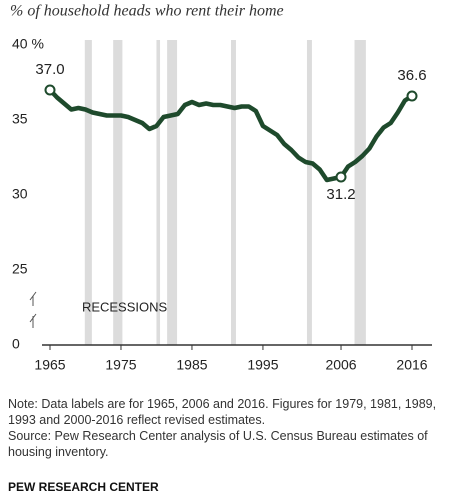 The image size is (453, 500). What do you see at coordinates (49, 69) in the screenshot?
I see `data-label: 37.0` at bounding box center [49, 69].